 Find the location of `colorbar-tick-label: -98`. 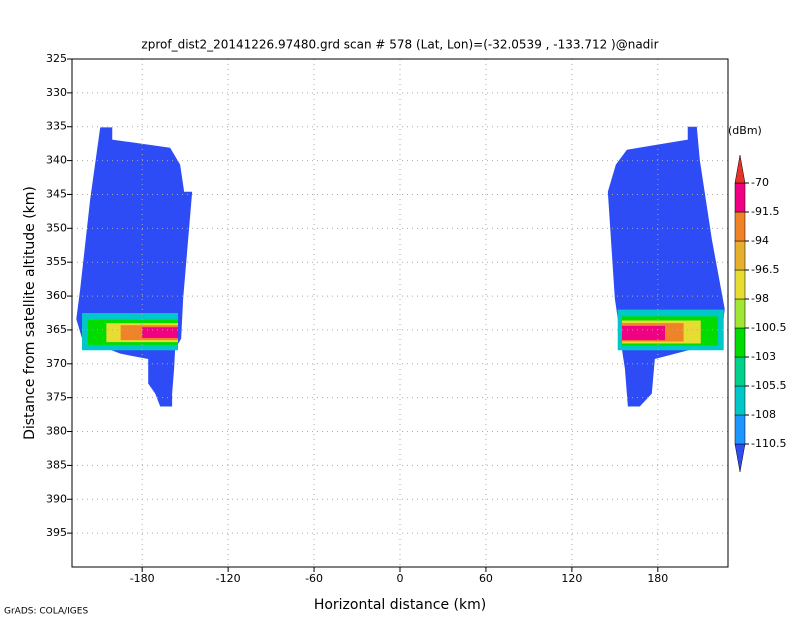

colorbar-tick-label: -98 is located at coordinates (760, 298).